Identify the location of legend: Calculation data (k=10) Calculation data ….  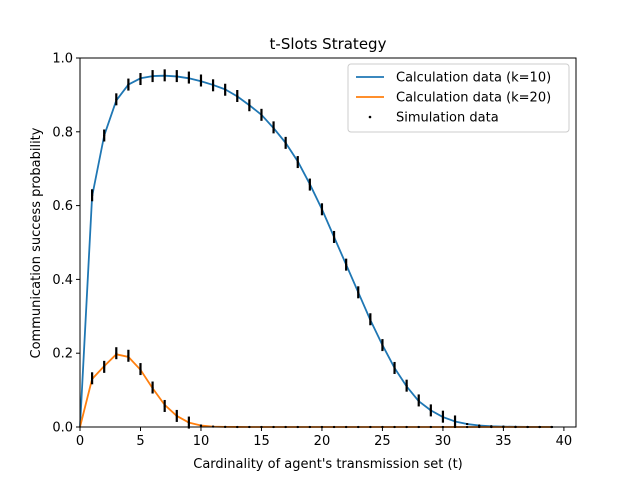
(458, 98).